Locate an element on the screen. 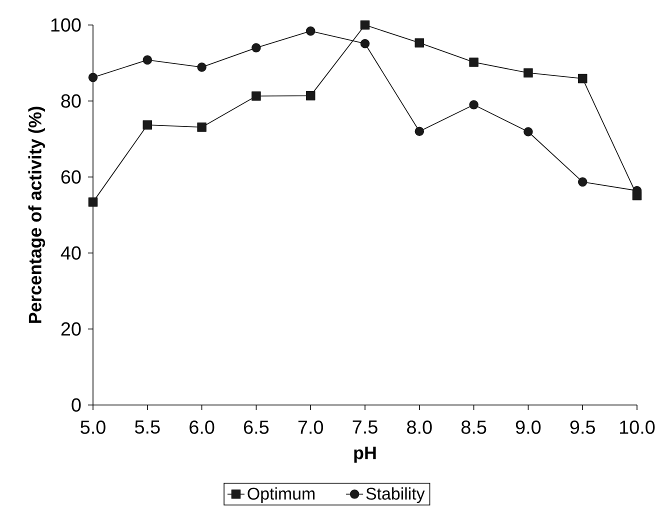 This screenshot has height=531, width=670. x-tick-label: 6.0 is located at coordinates (202, 427).